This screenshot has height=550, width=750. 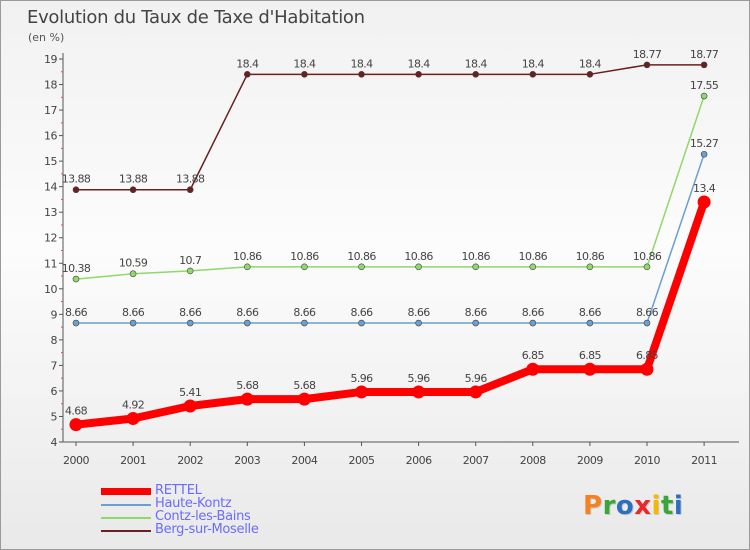 I want to click on data-label-contz-les-bains: 17.55, so click(x=704, y=85).